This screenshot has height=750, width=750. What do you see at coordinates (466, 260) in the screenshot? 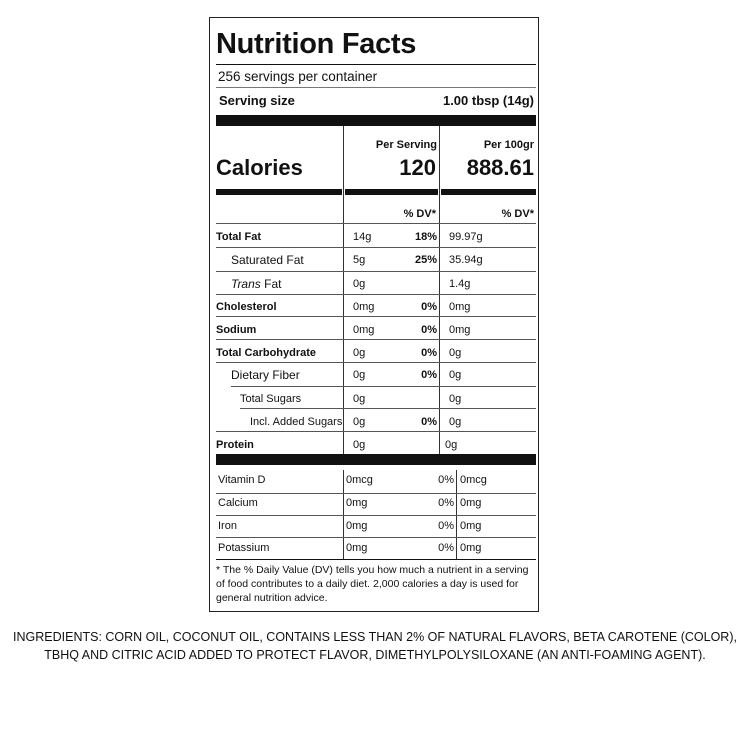
I see `nutrient-per100: 35.94g` at bounding box center [466, 260].